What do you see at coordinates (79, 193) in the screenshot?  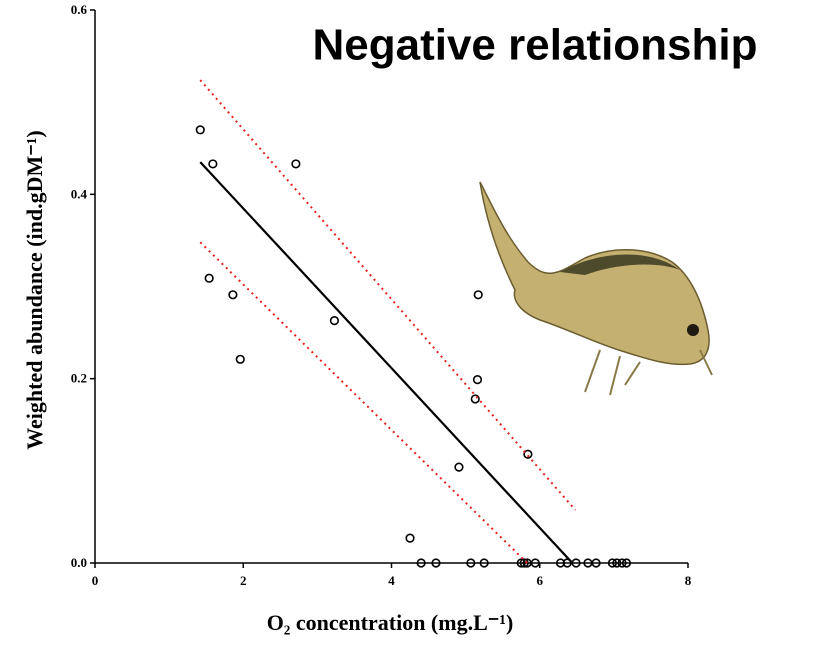 I see `y-tick-label: 0.4` at bounding box center [79, 193].